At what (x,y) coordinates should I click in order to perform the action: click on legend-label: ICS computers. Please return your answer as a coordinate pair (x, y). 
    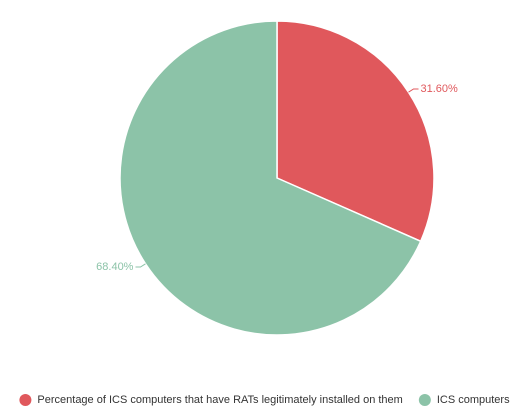
    Looking at the image, I should click on (473, 400).